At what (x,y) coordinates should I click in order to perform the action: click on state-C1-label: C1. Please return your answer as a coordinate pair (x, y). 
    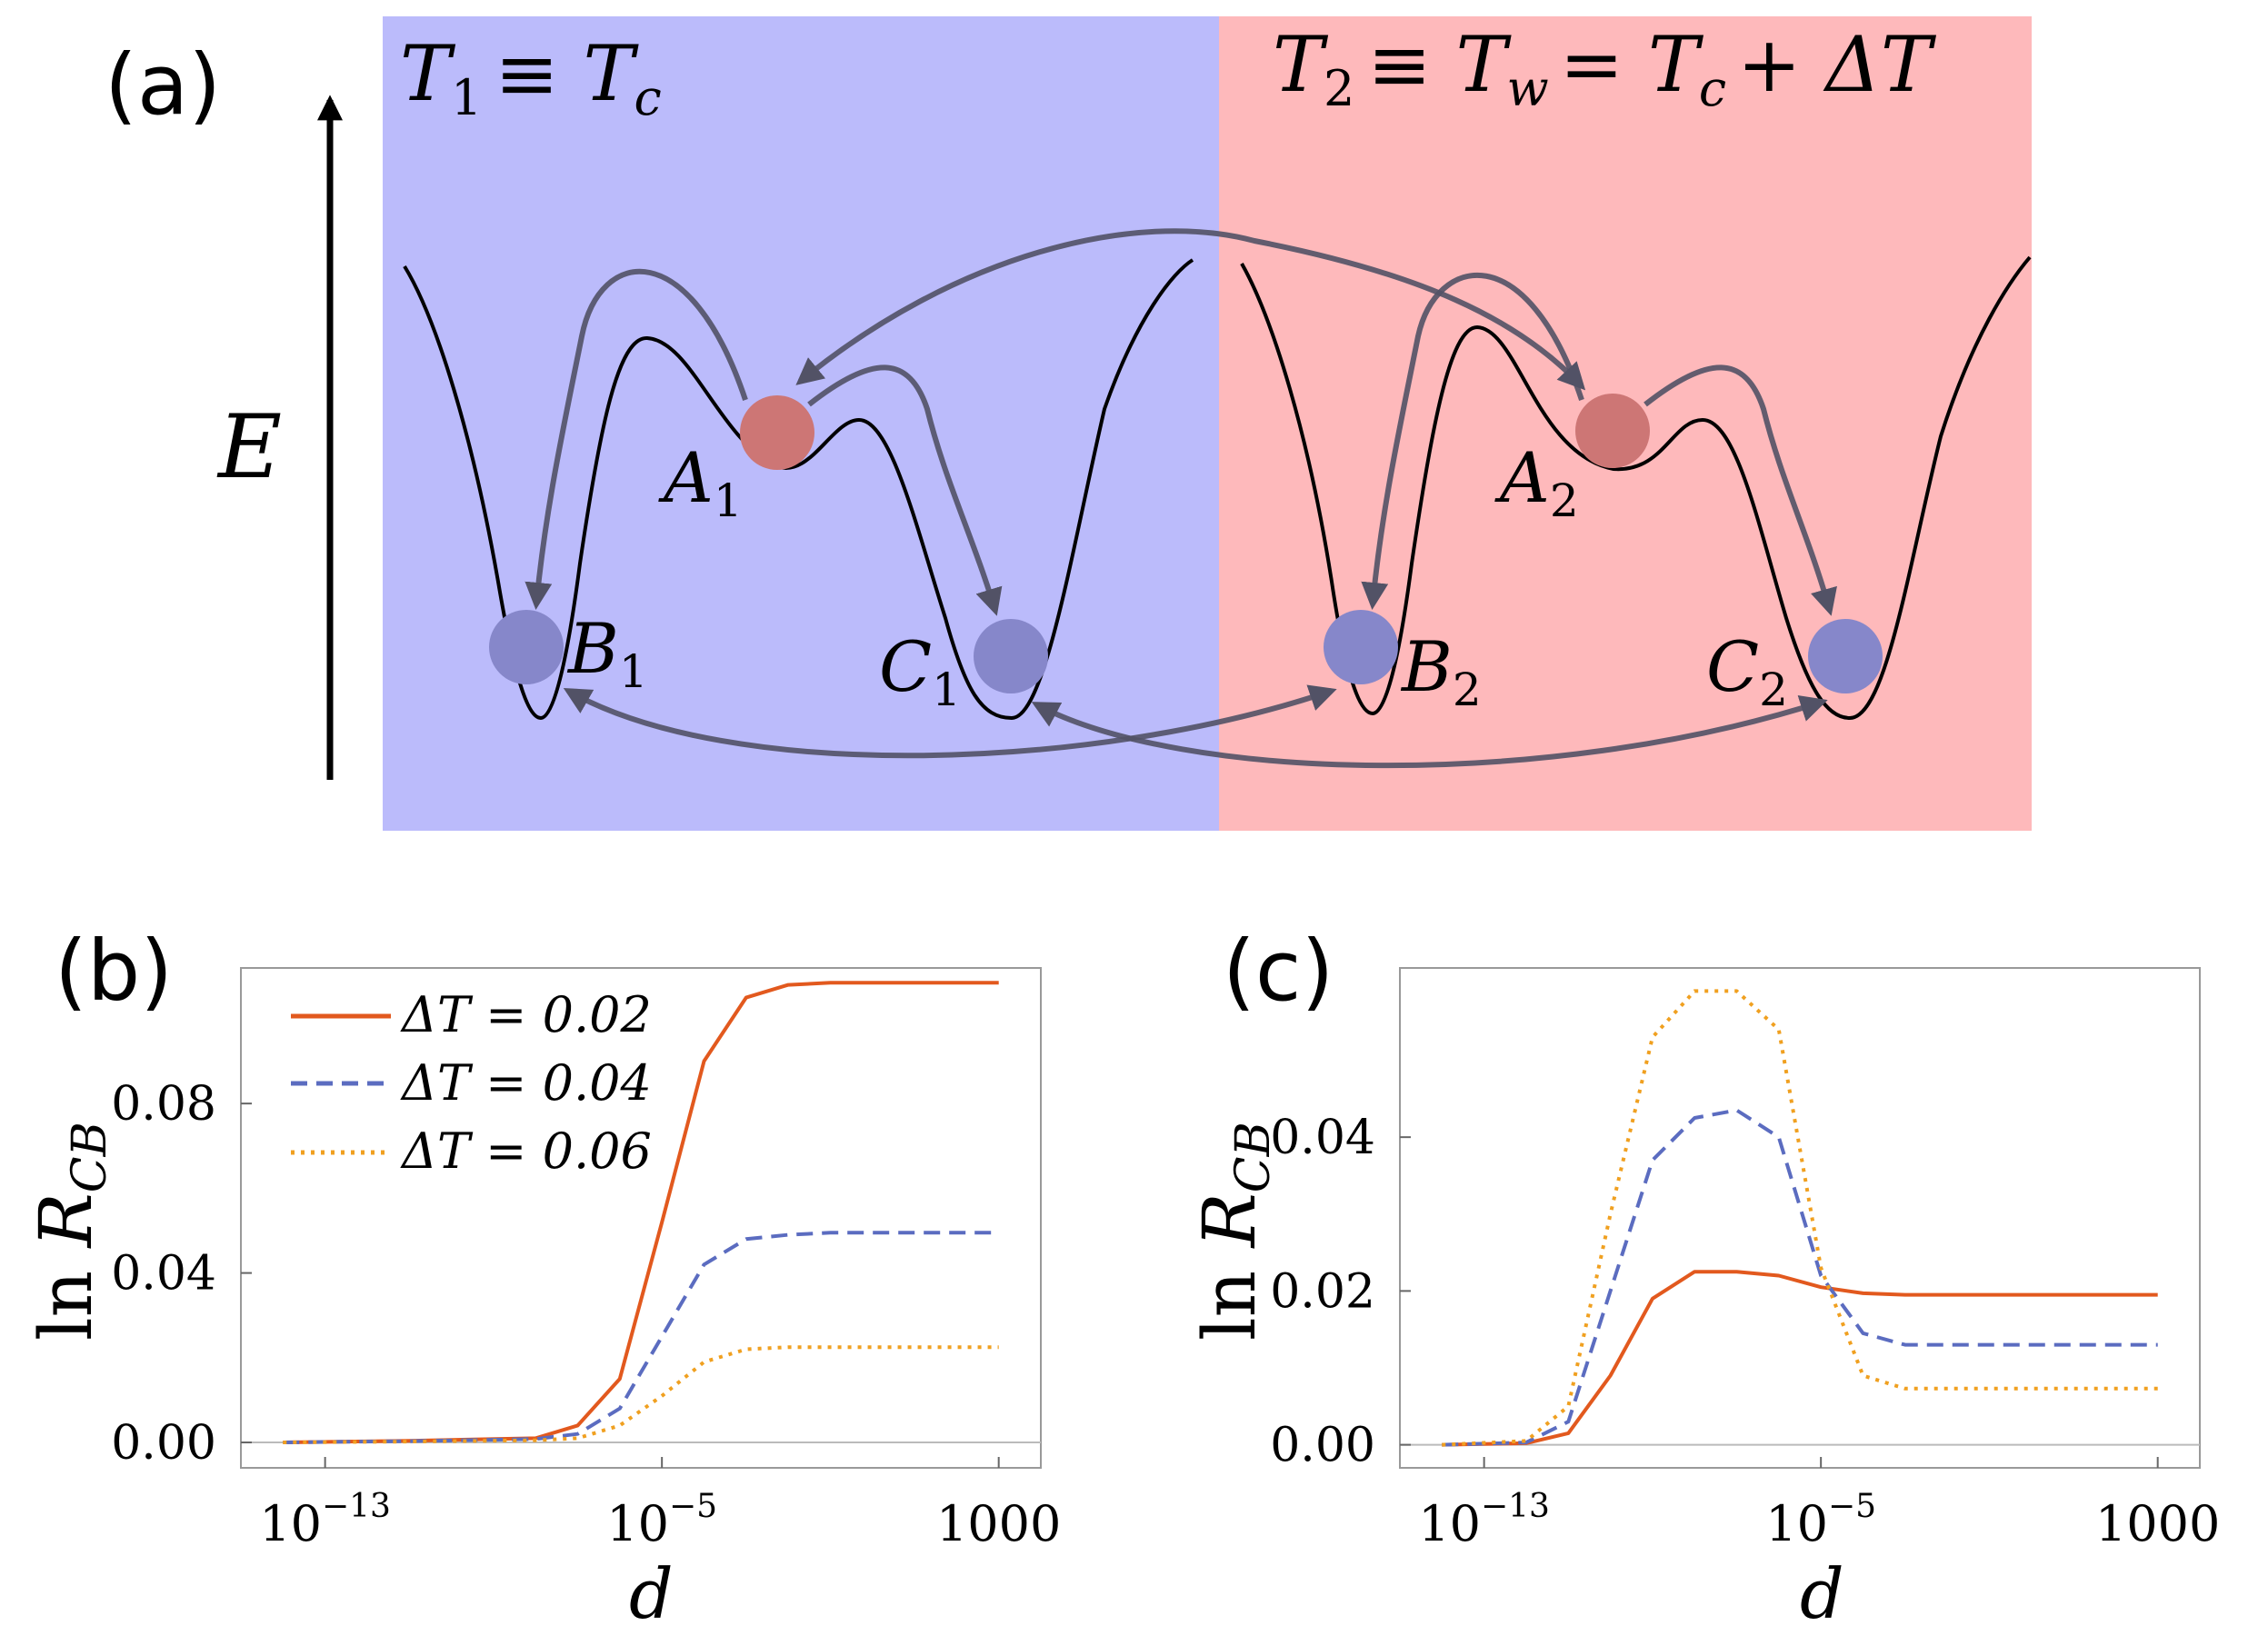
    Looking at the image, I should click on (920, 671).